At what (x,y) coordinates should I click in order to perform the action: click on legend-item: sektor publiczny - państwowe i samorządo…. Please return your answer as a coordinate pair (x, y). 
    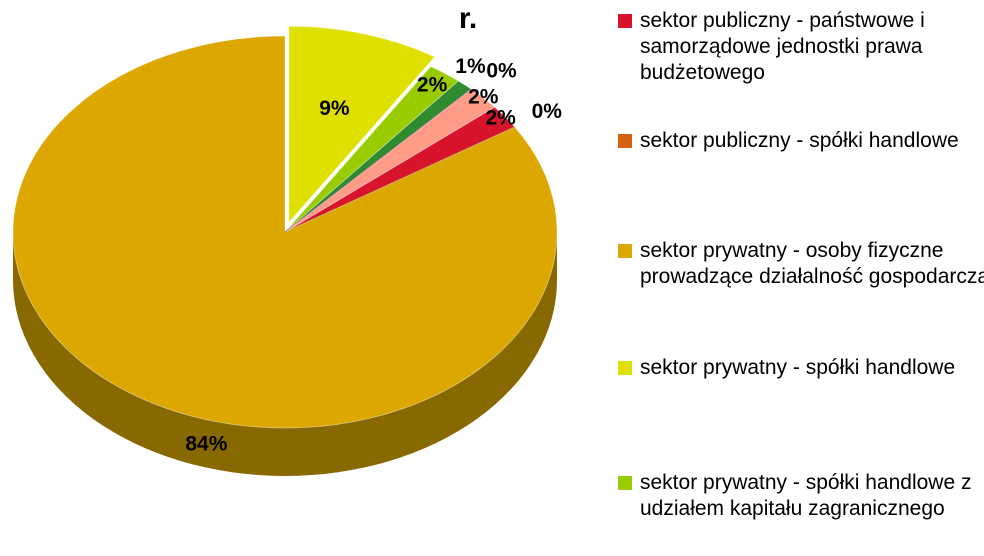
    Looking at the image, I should click on (801, 47).